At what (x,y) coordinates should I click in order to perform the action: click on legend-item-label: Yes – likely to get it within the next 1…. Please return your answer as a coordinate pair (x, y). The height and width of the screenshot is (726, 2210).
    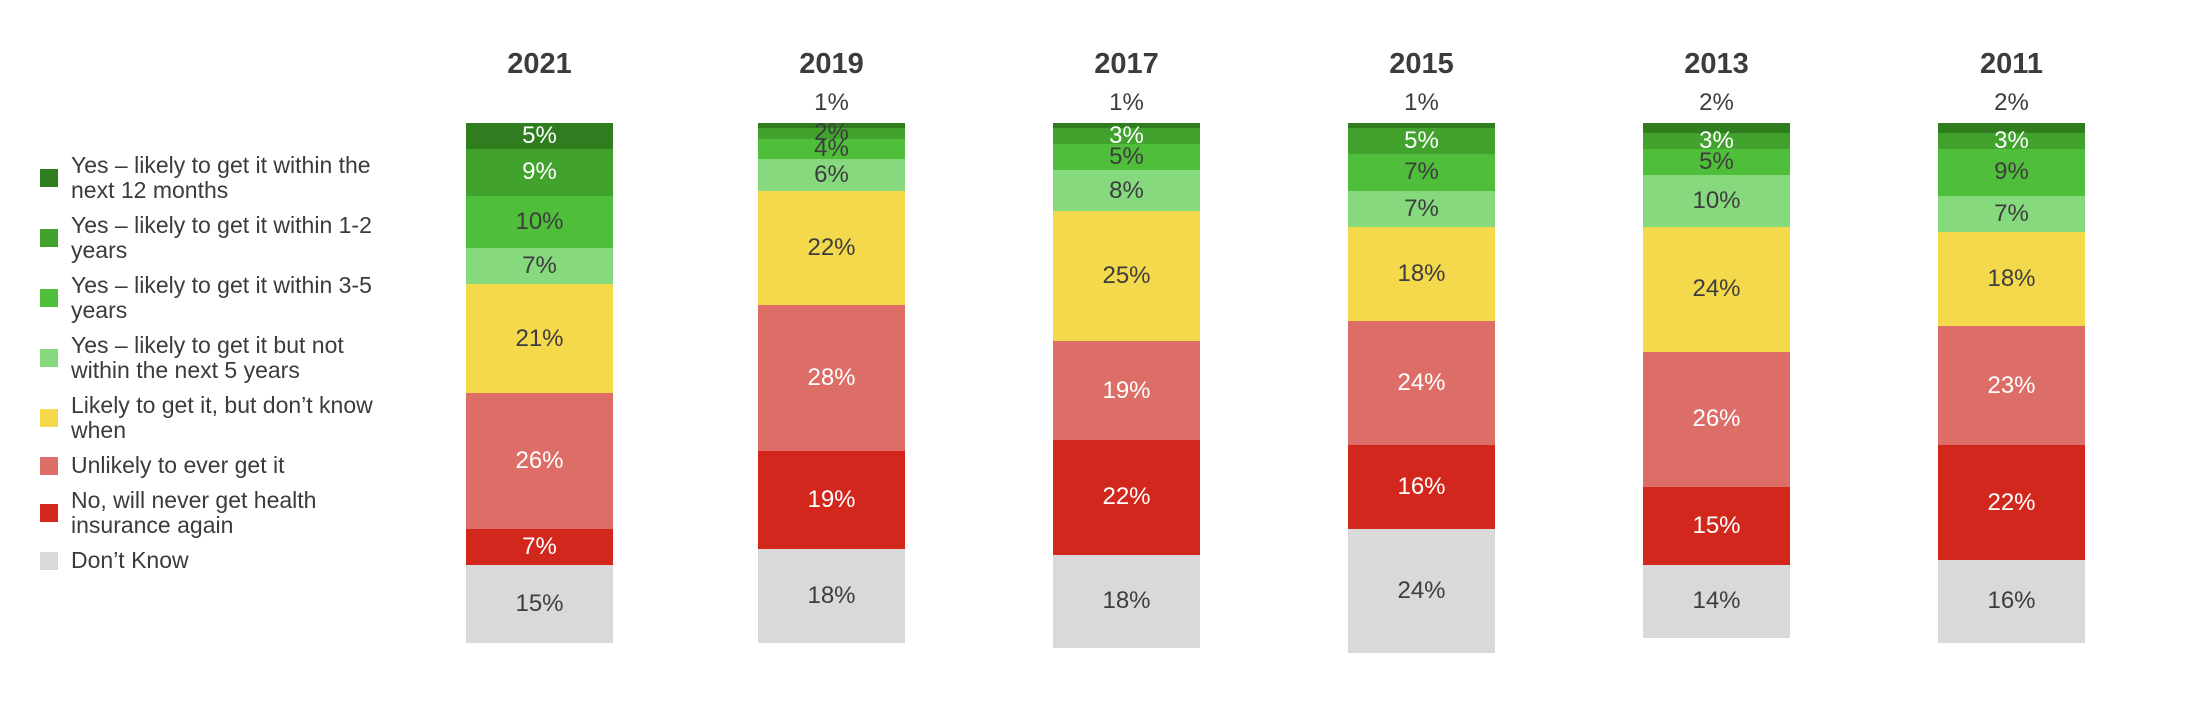
    Looking at the image, I should click on (221, 177).